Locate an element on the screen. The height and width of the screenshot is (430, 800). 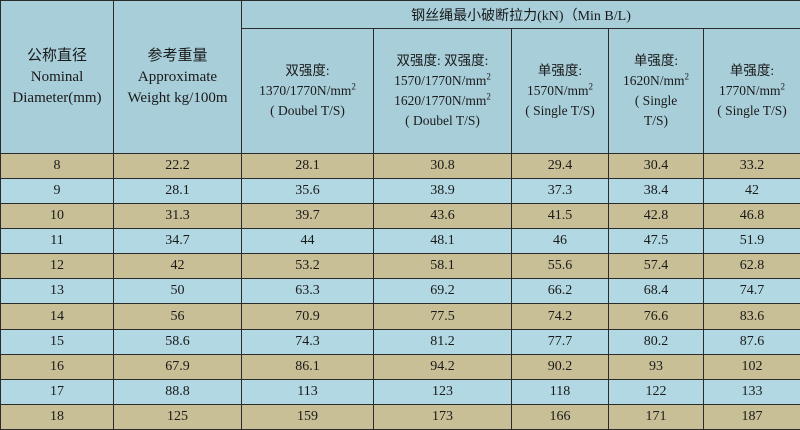
breaking-load-cell: 66.2 is located at coordinates (560, 291).